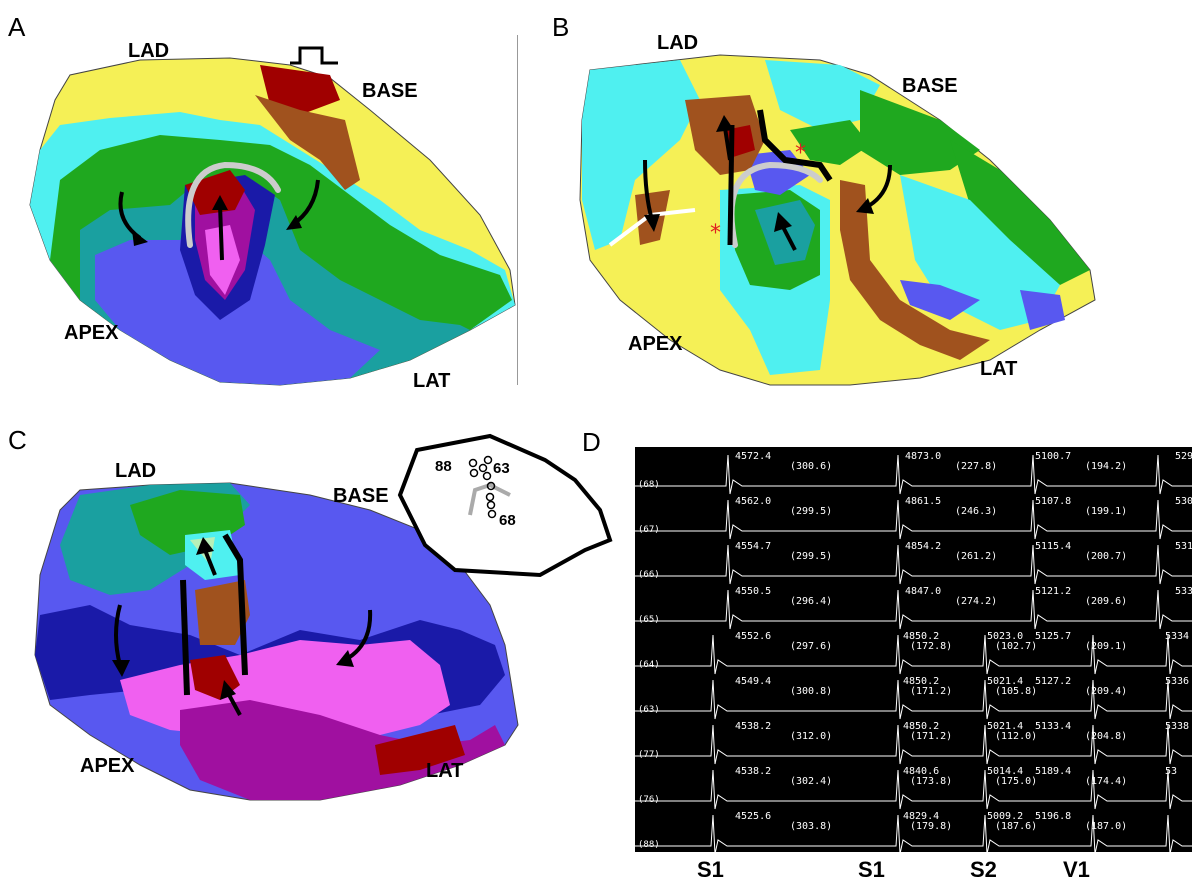  What do you see at coordinates (921, 816) in the screenshot?
I see `ecg-annotation: 4829.4` at bounding box center [921, 816].